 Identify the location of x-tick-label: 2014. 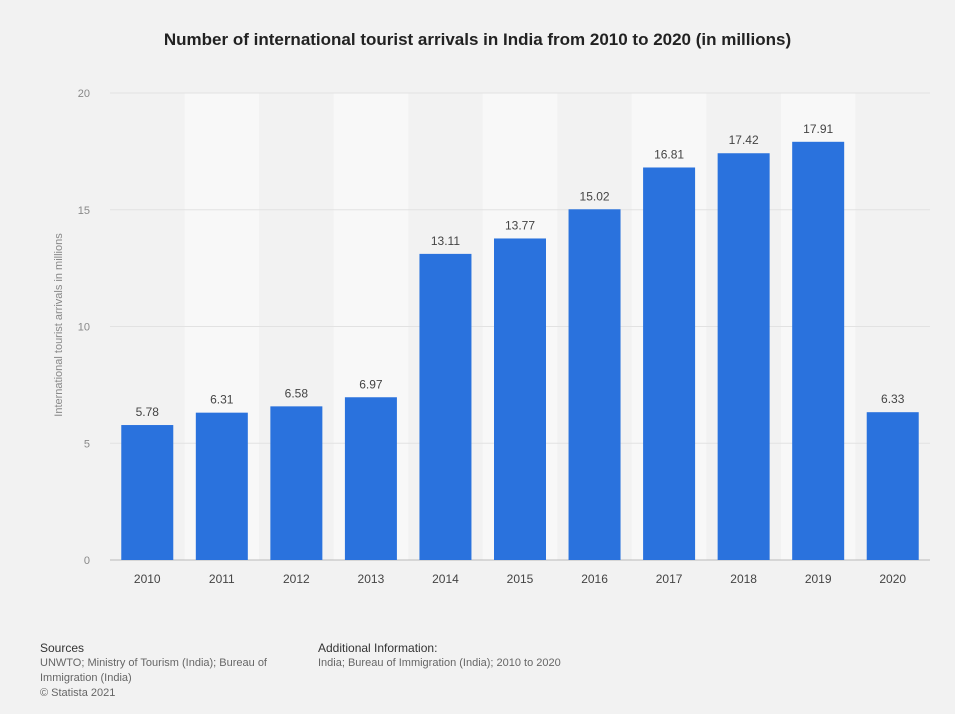
(445, 579).